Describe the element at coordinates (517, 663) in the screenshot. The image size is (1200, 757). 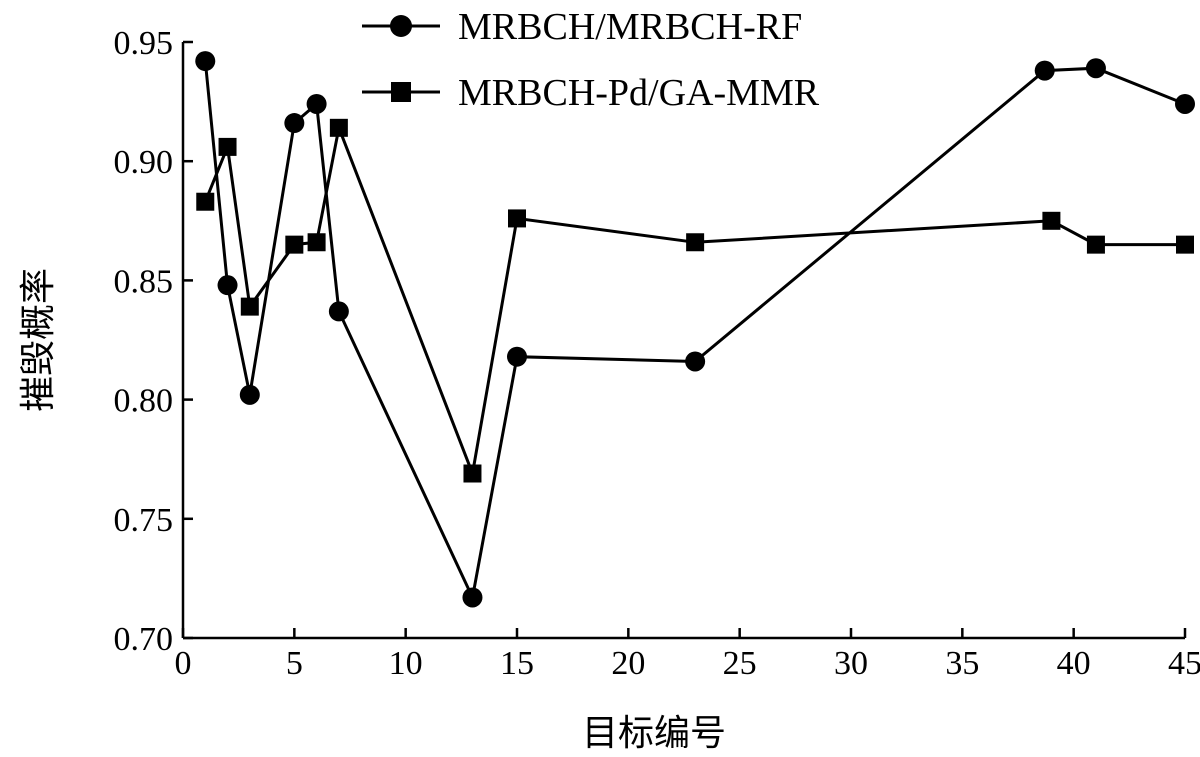
I see `x-tick-label: 15` at that location.